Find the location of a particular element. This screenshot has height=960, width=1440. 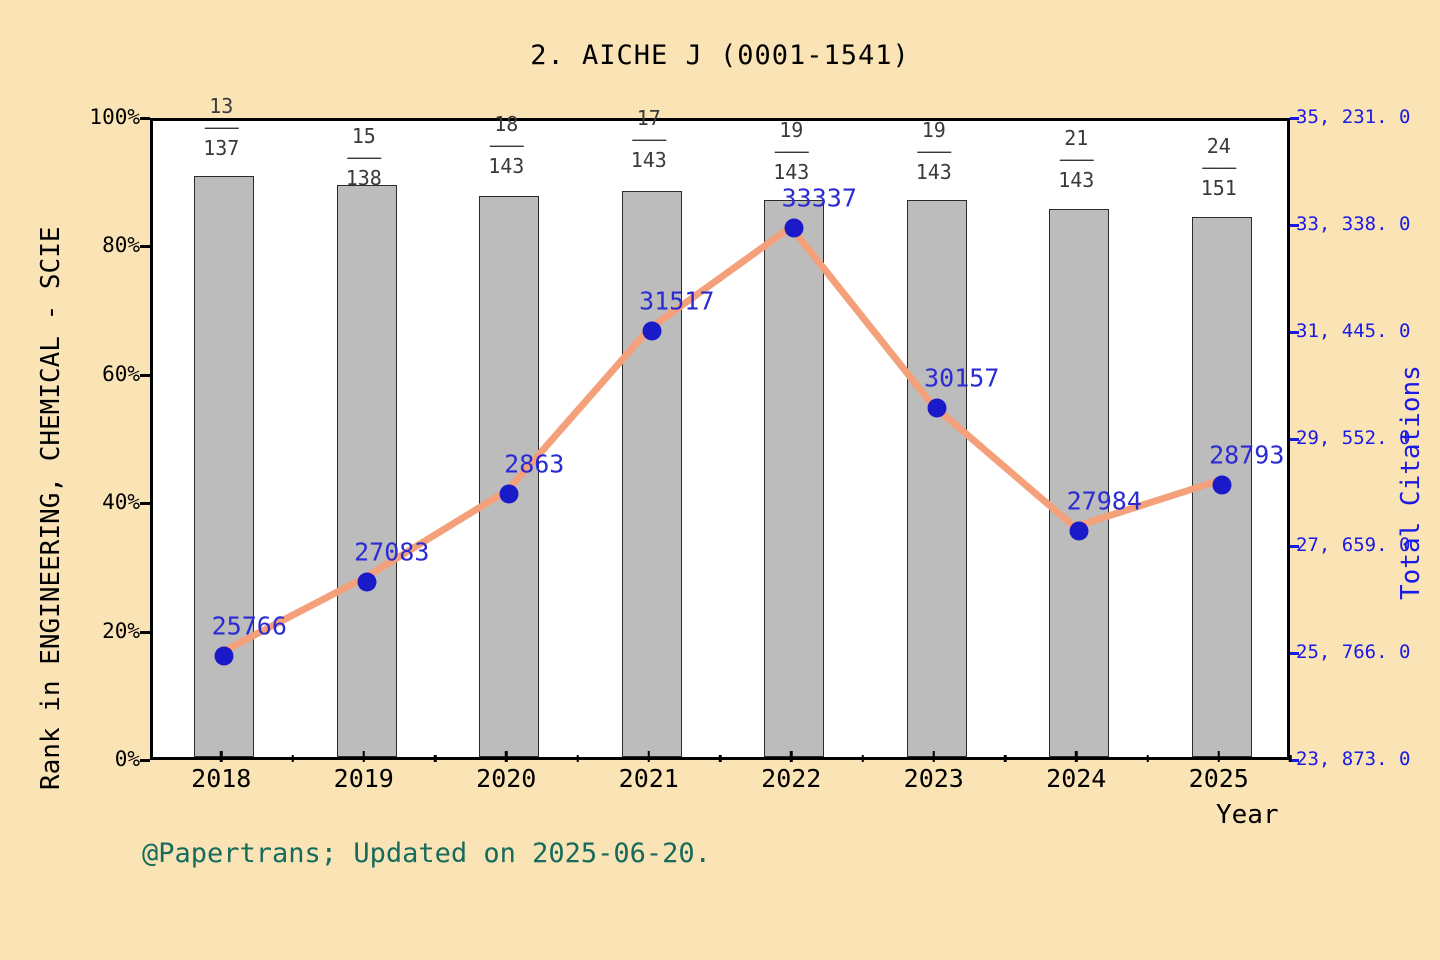

bar-fraction-2025: 24 ——— 151 is located at coordinates (1219, 167).